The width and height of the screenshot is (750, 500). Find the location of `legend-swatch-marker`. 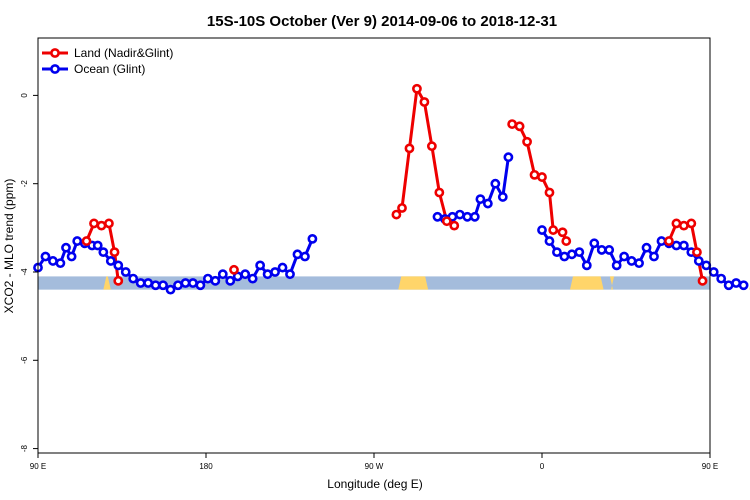

legend-swatch-marker is located at coordinates (55, 69).